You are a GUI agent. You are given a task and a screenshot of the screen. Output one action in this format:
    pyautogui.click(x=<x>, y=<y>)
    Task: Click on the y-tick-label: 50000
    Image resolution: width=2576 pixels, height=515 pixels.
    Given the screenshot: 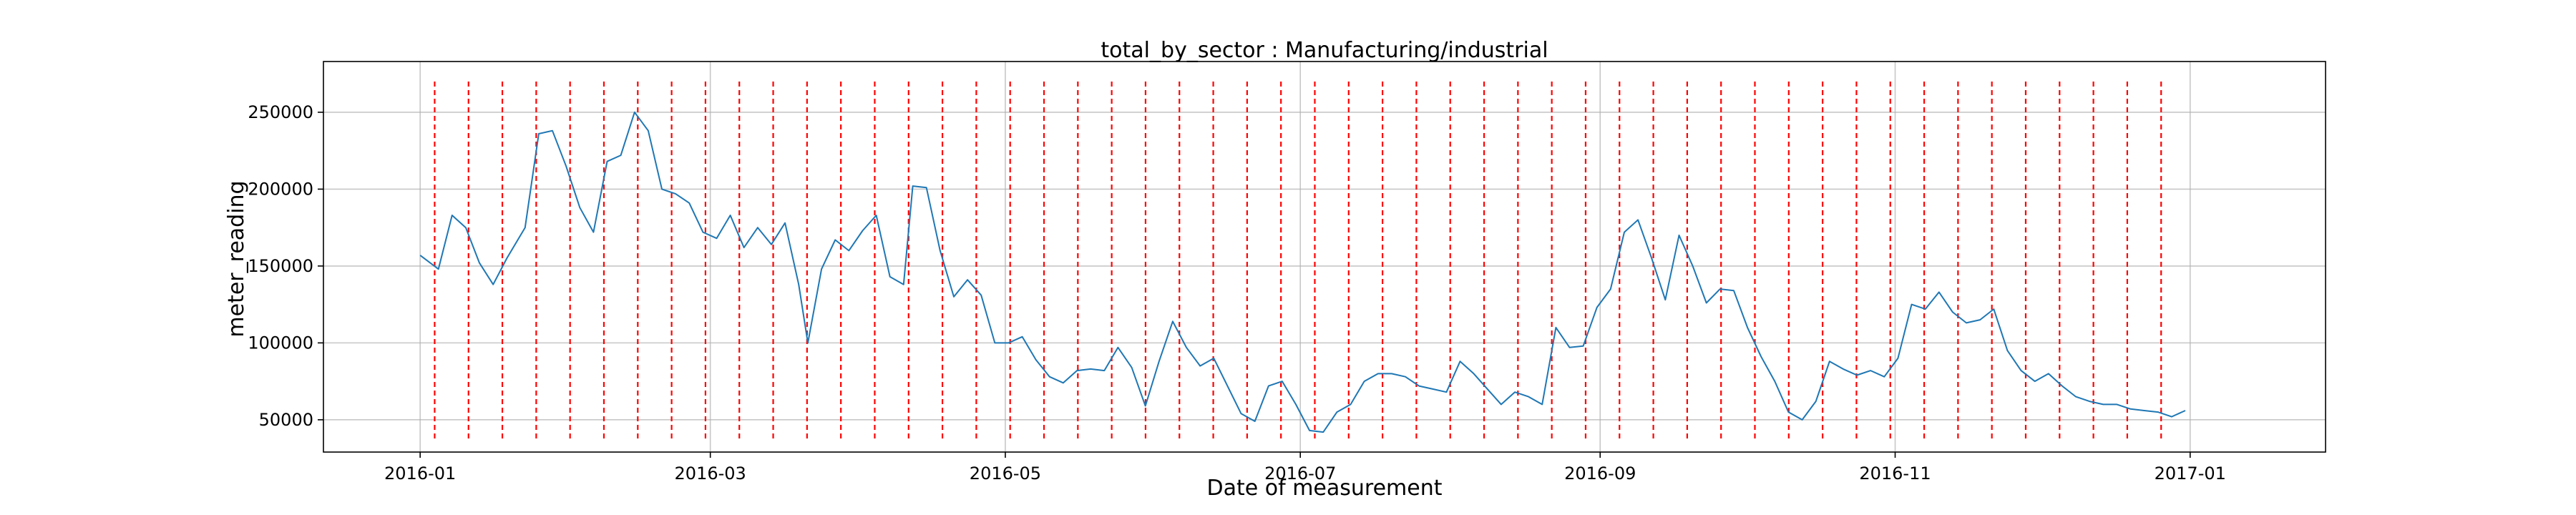 What is the action you would take?
    pyautogui.click(x=286, y=420)
    